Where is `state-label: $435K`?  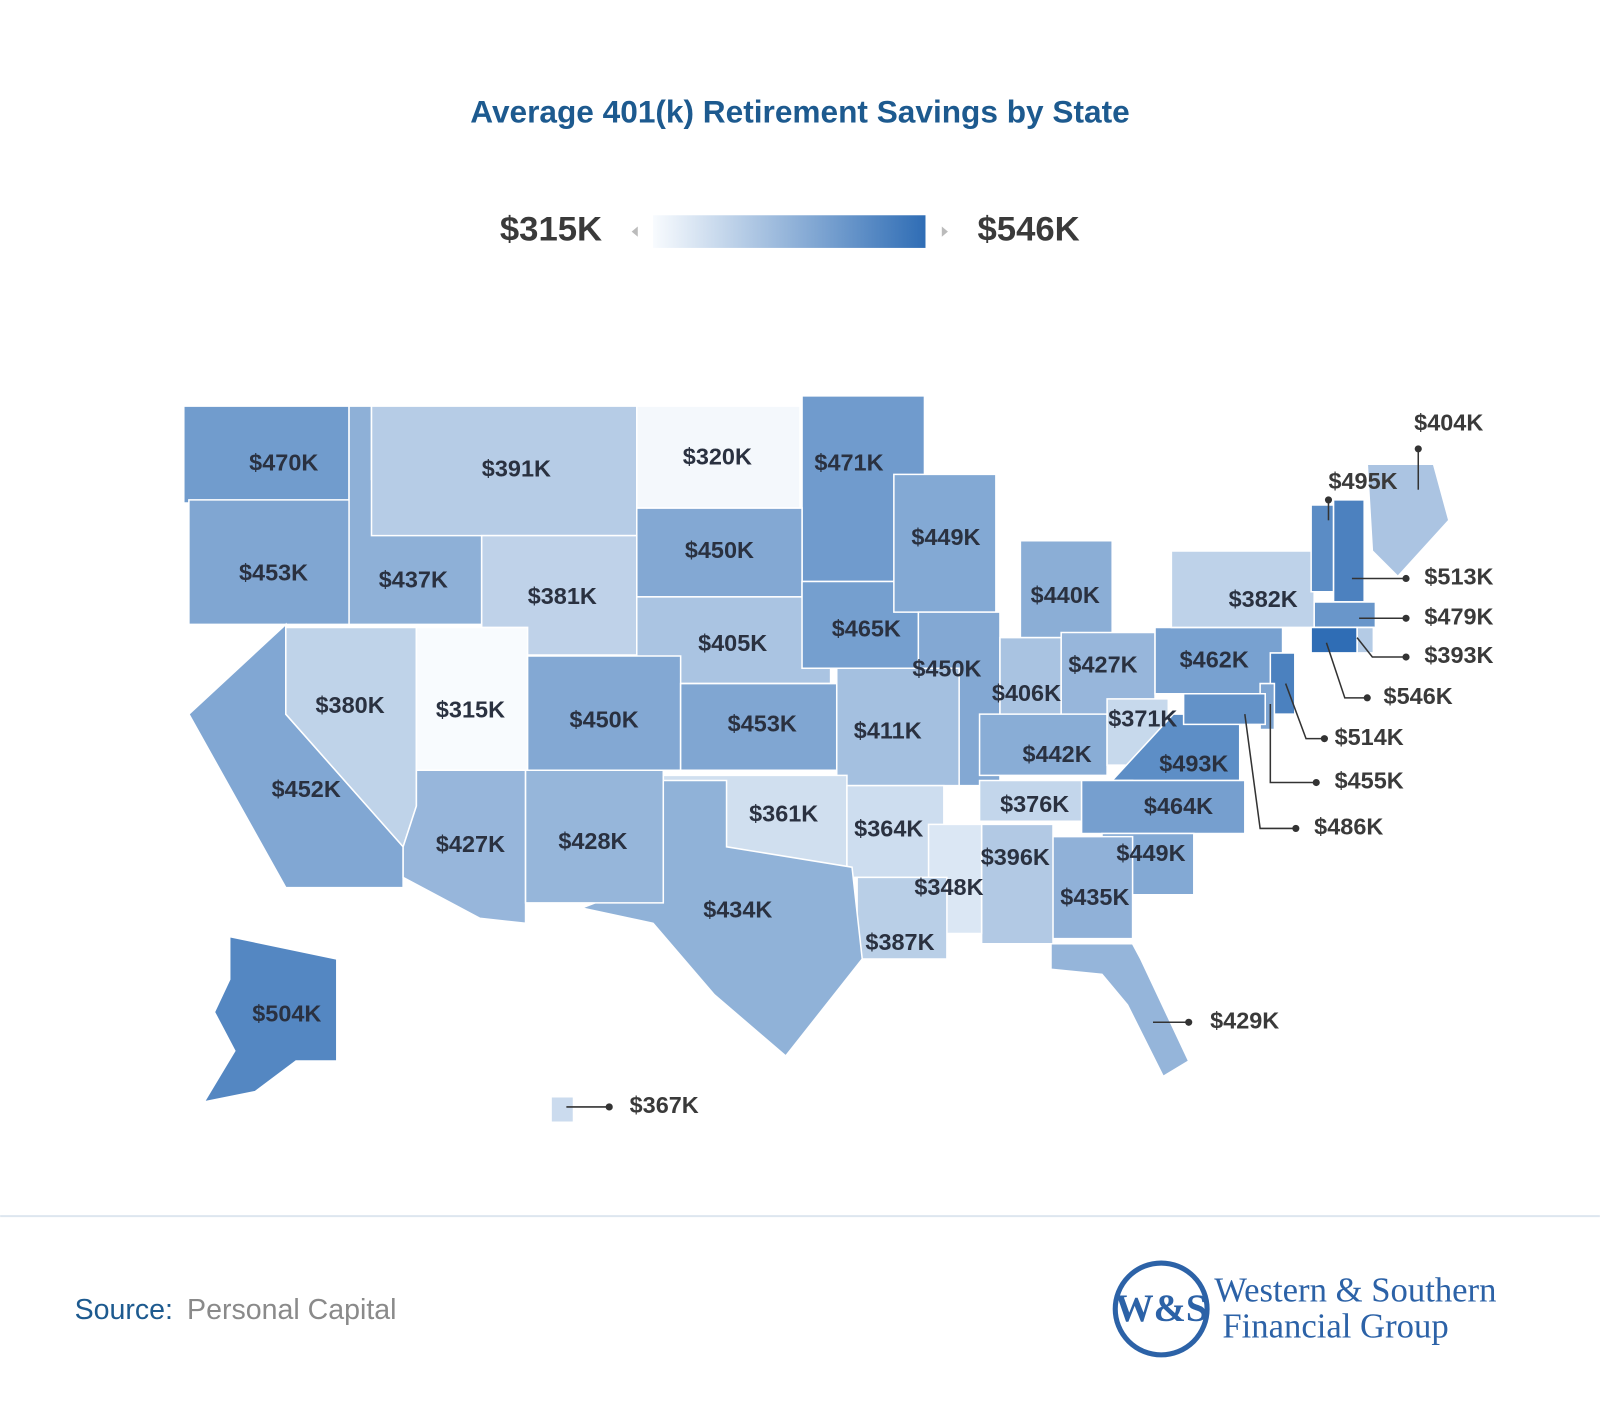
state-label: $435K is located at coordinates (1094, 897).